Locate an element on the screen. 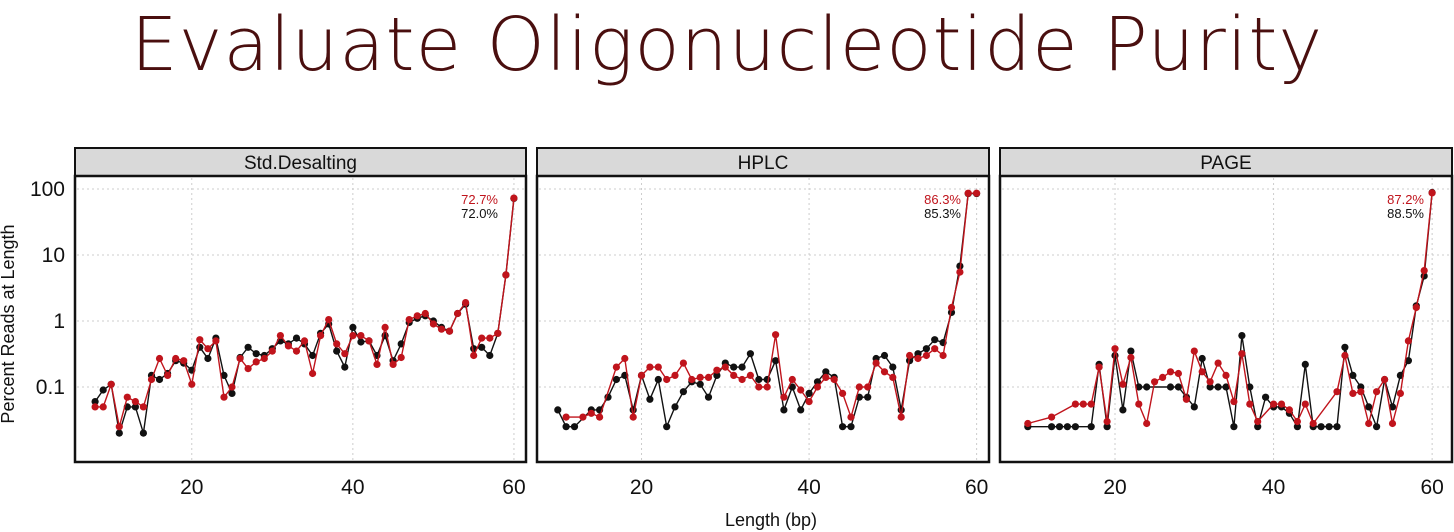 The height and width of the screenshot is (532, 1454). y-tick-label: 0.1 is located at coordinates (50, 387).